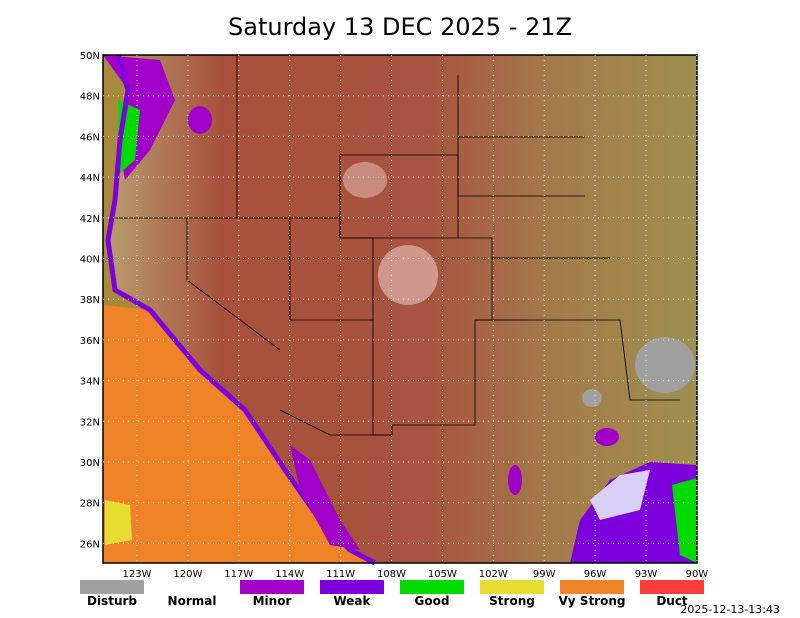  I want to click on lat-label: 50N, so click(90, 56).